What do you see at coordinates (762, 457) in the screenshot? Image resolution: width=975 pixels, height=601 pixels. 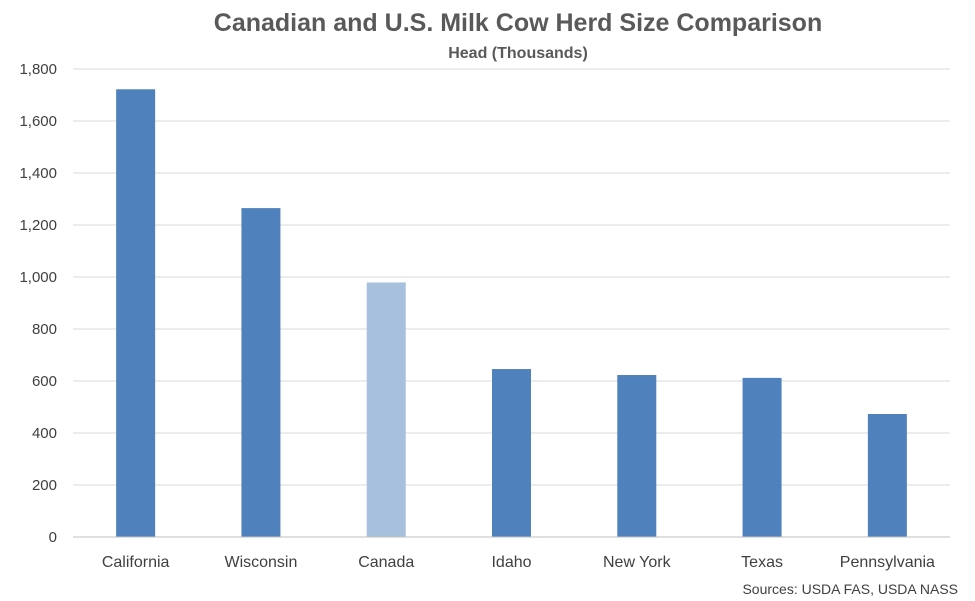 I see `bar-texas` at bounding box center [762, 457].